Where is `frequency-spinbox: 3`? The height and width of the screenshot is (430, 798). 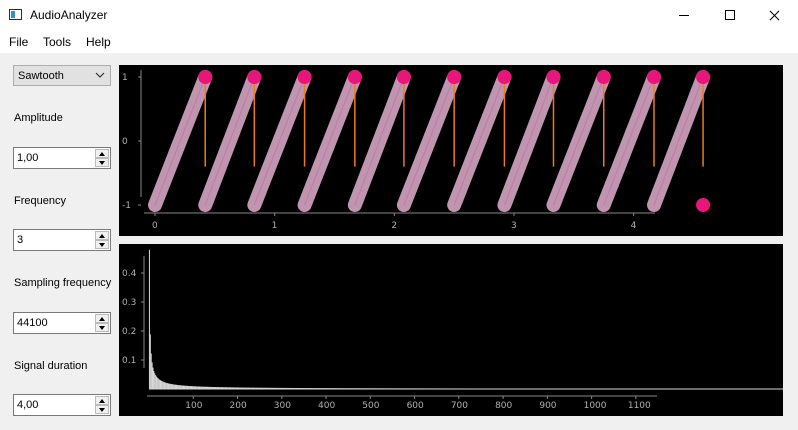
frequency-spinbox: 3 is located at coordinates (62, 240).